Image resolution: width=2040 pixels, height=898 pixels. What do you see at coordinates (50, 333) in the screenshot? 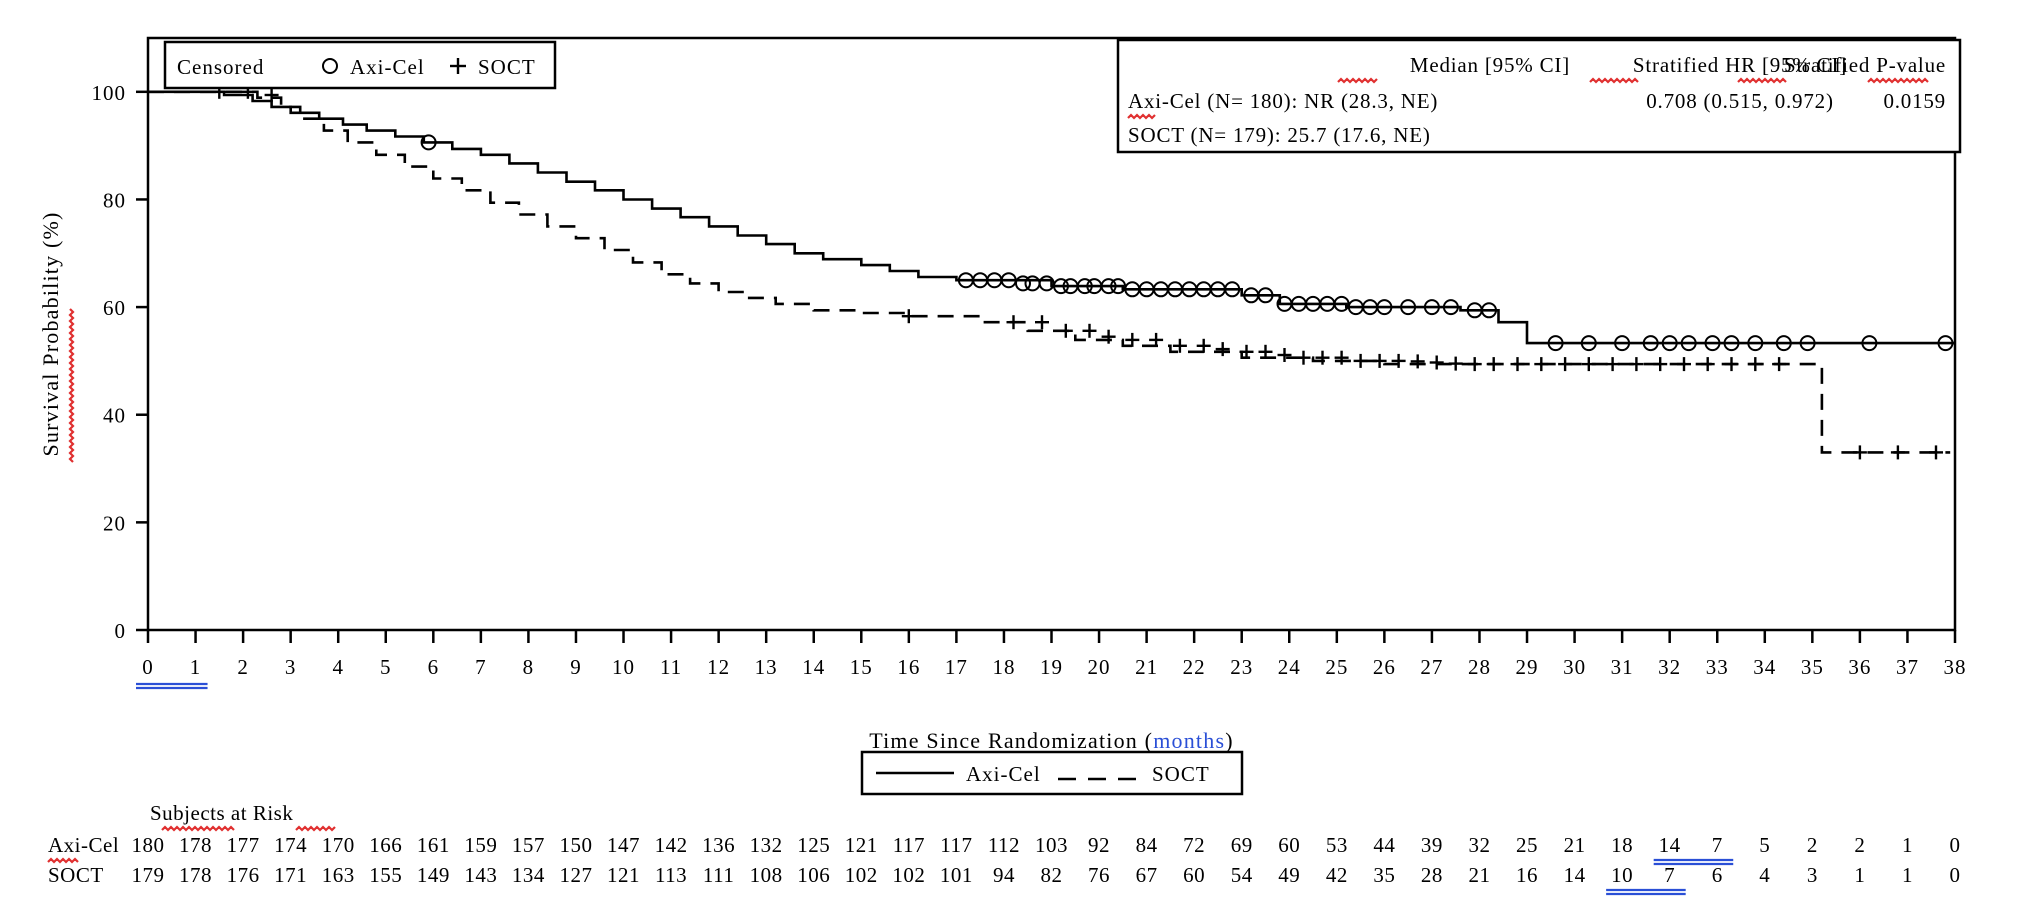
I see `y-axis-title-text: Survival Probability (%)` at bounding box center [50, 333].